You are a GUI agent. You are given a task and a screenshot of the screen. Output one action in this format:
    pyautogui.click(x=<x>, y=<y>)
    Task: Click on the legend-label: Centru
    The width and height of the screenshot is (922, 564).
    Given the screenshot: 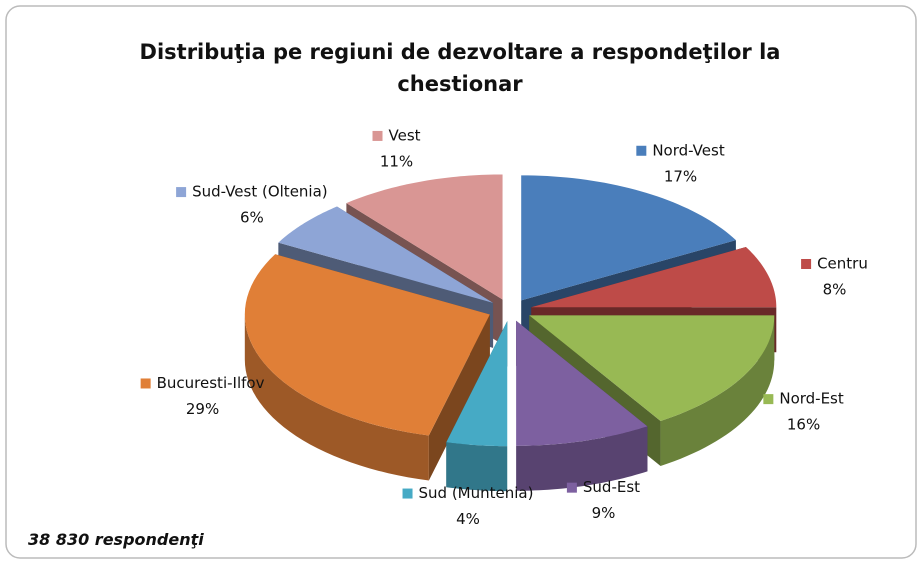 What is the action you would take?
    pyautogui.click(x=842, y=263)
    